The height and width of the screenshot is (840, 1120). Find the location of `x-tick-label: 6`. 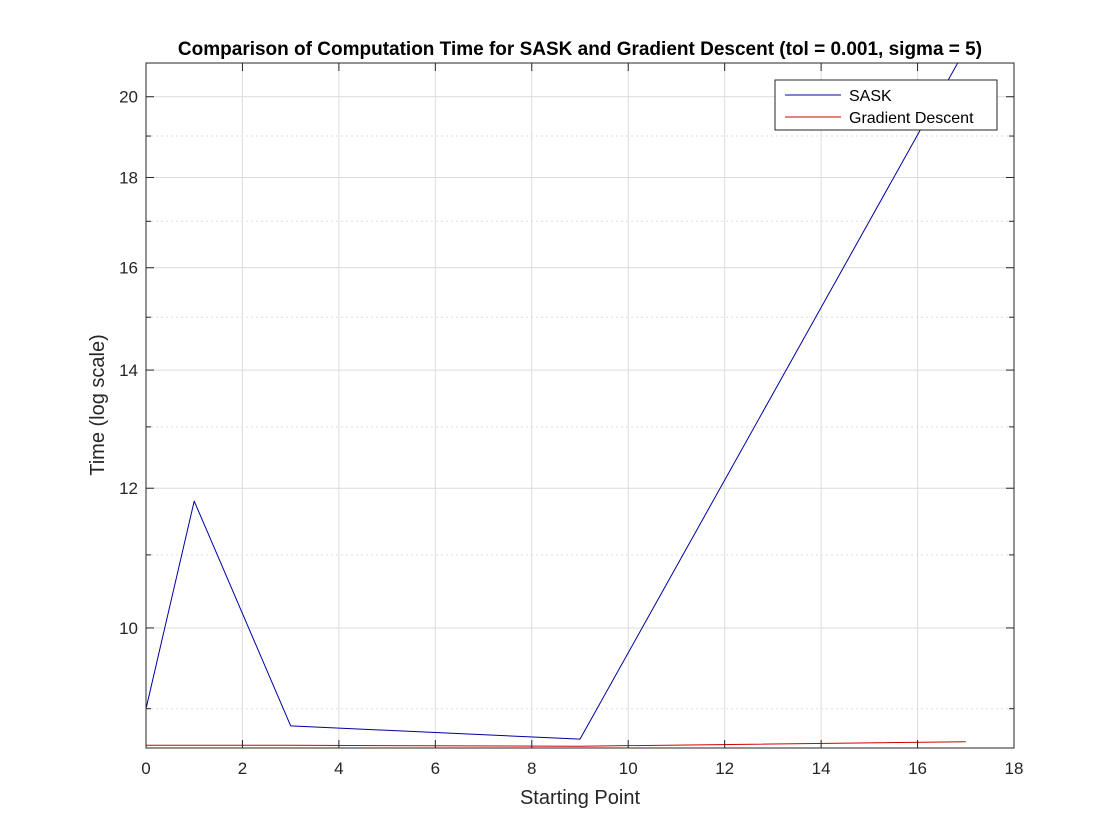

x-tick-label: 6 is located at coordinates (435, 768).